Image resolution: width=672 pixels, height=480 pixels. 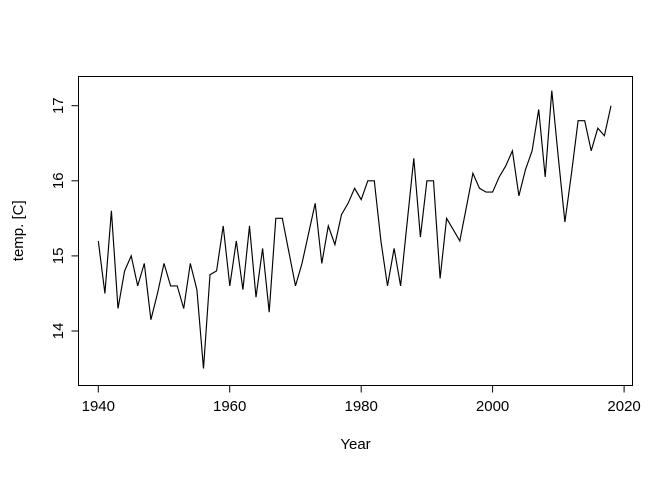 What do you see at coordinates (75, 218) in the screenshot?
I see `y-axis-ticks` at bounding box center [75, 218].